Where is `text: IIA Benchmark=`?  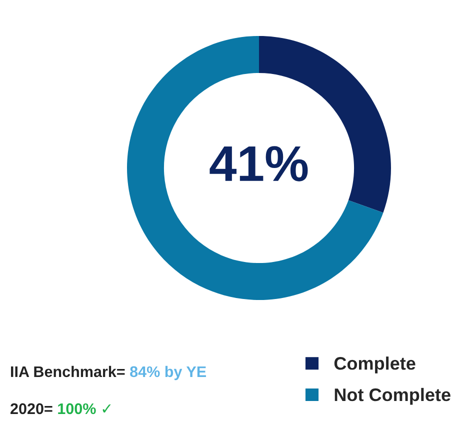
text: IIA Benchmark= is located at coordinates (68, 372).